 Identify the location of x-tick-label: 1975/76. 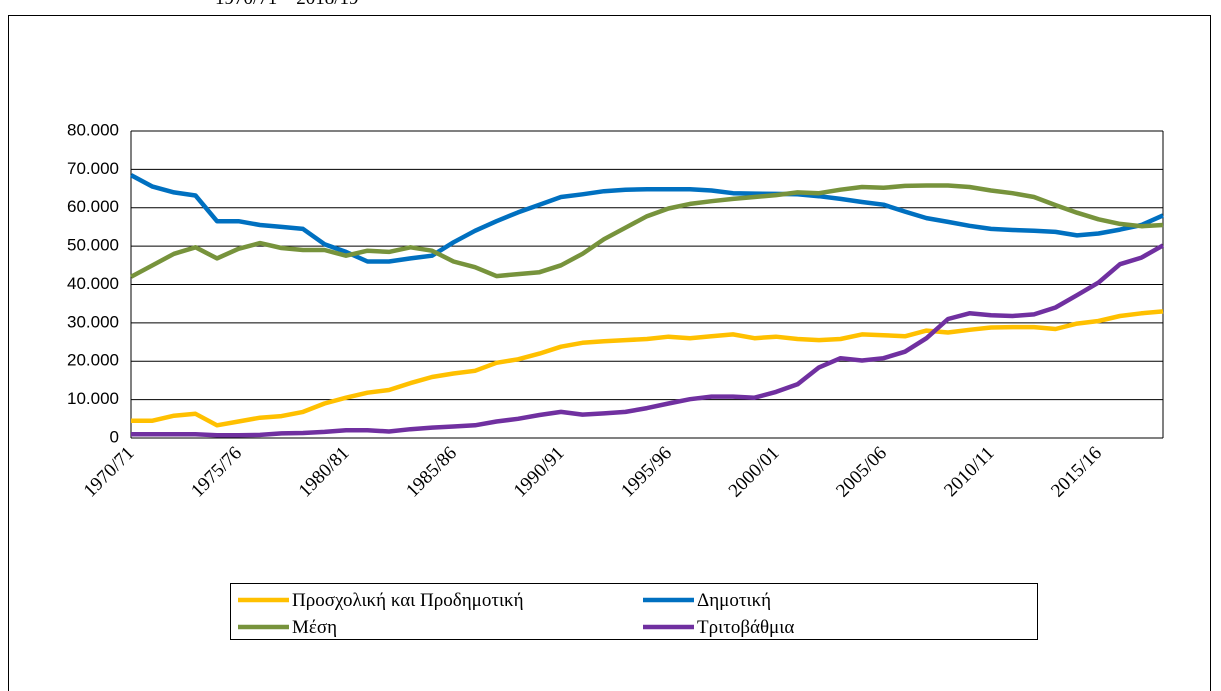
(216, 472).